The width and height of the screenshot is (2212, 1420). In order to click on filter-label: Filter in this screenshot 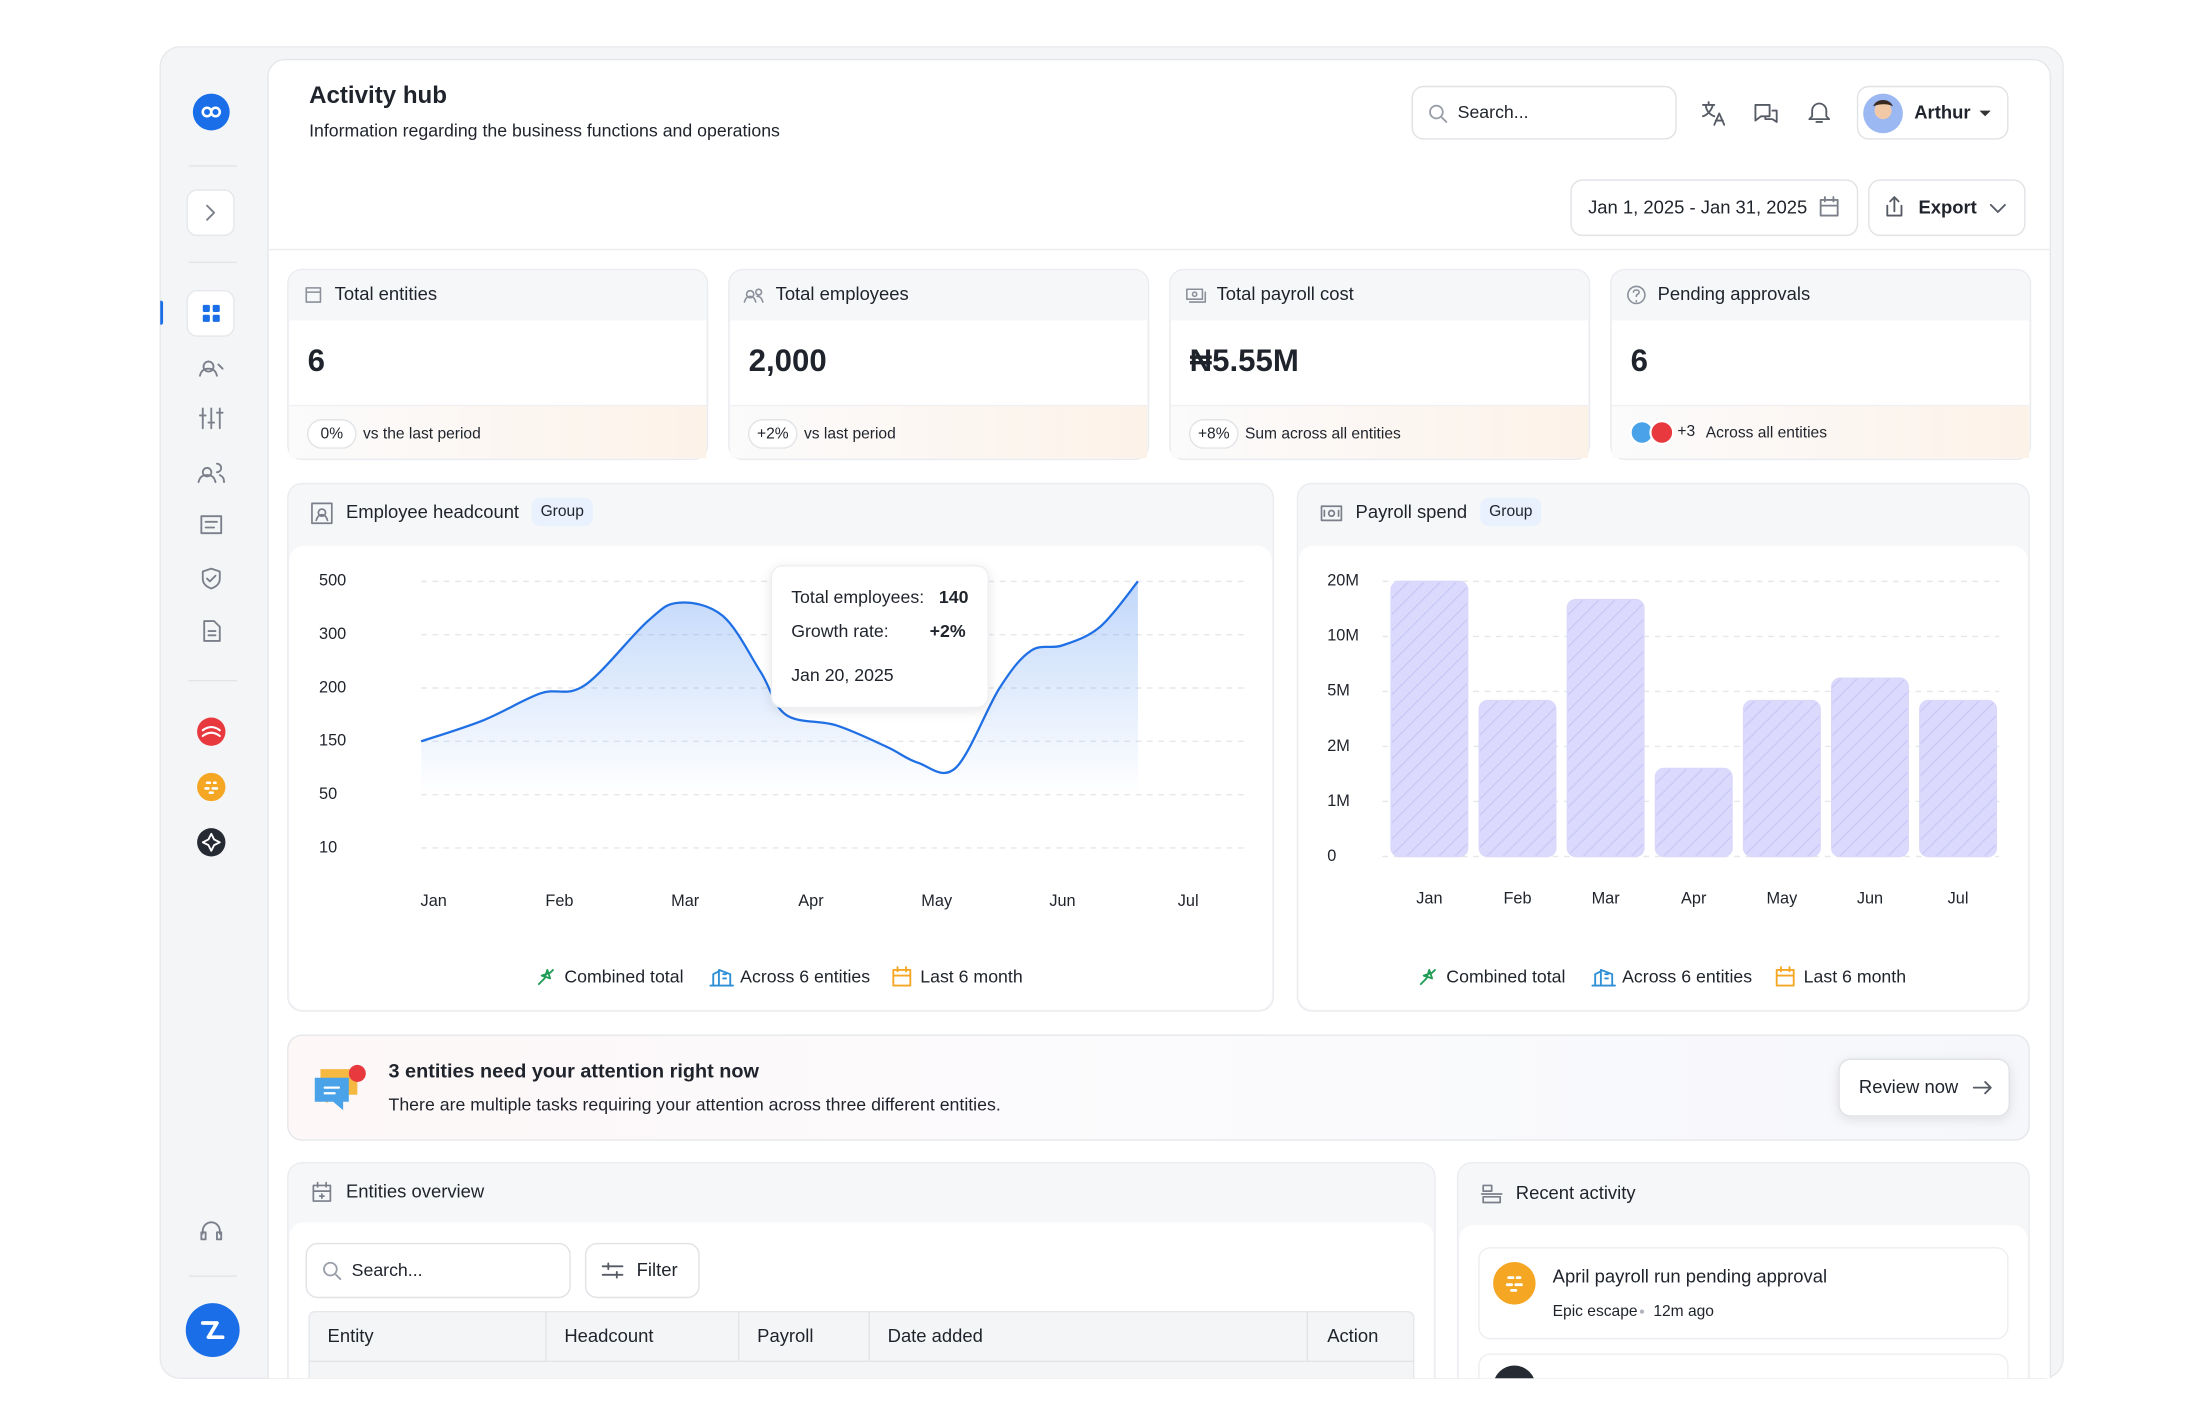, I will do `click(657, 1269)`.